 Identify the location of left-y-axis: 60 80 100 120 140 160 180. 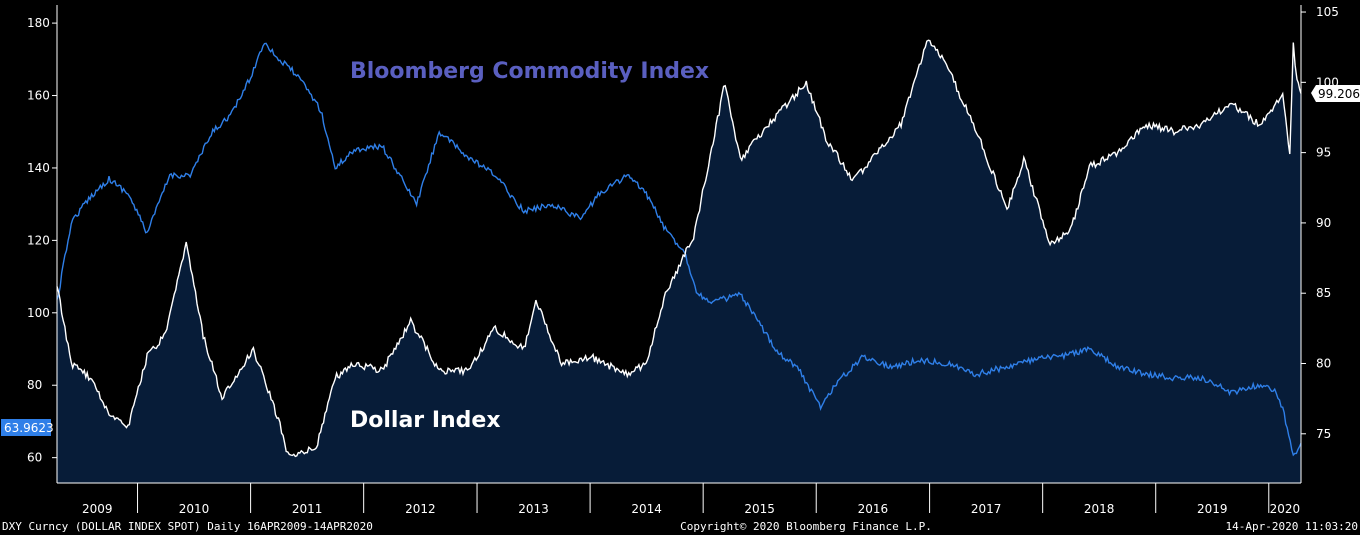
(42, 244).